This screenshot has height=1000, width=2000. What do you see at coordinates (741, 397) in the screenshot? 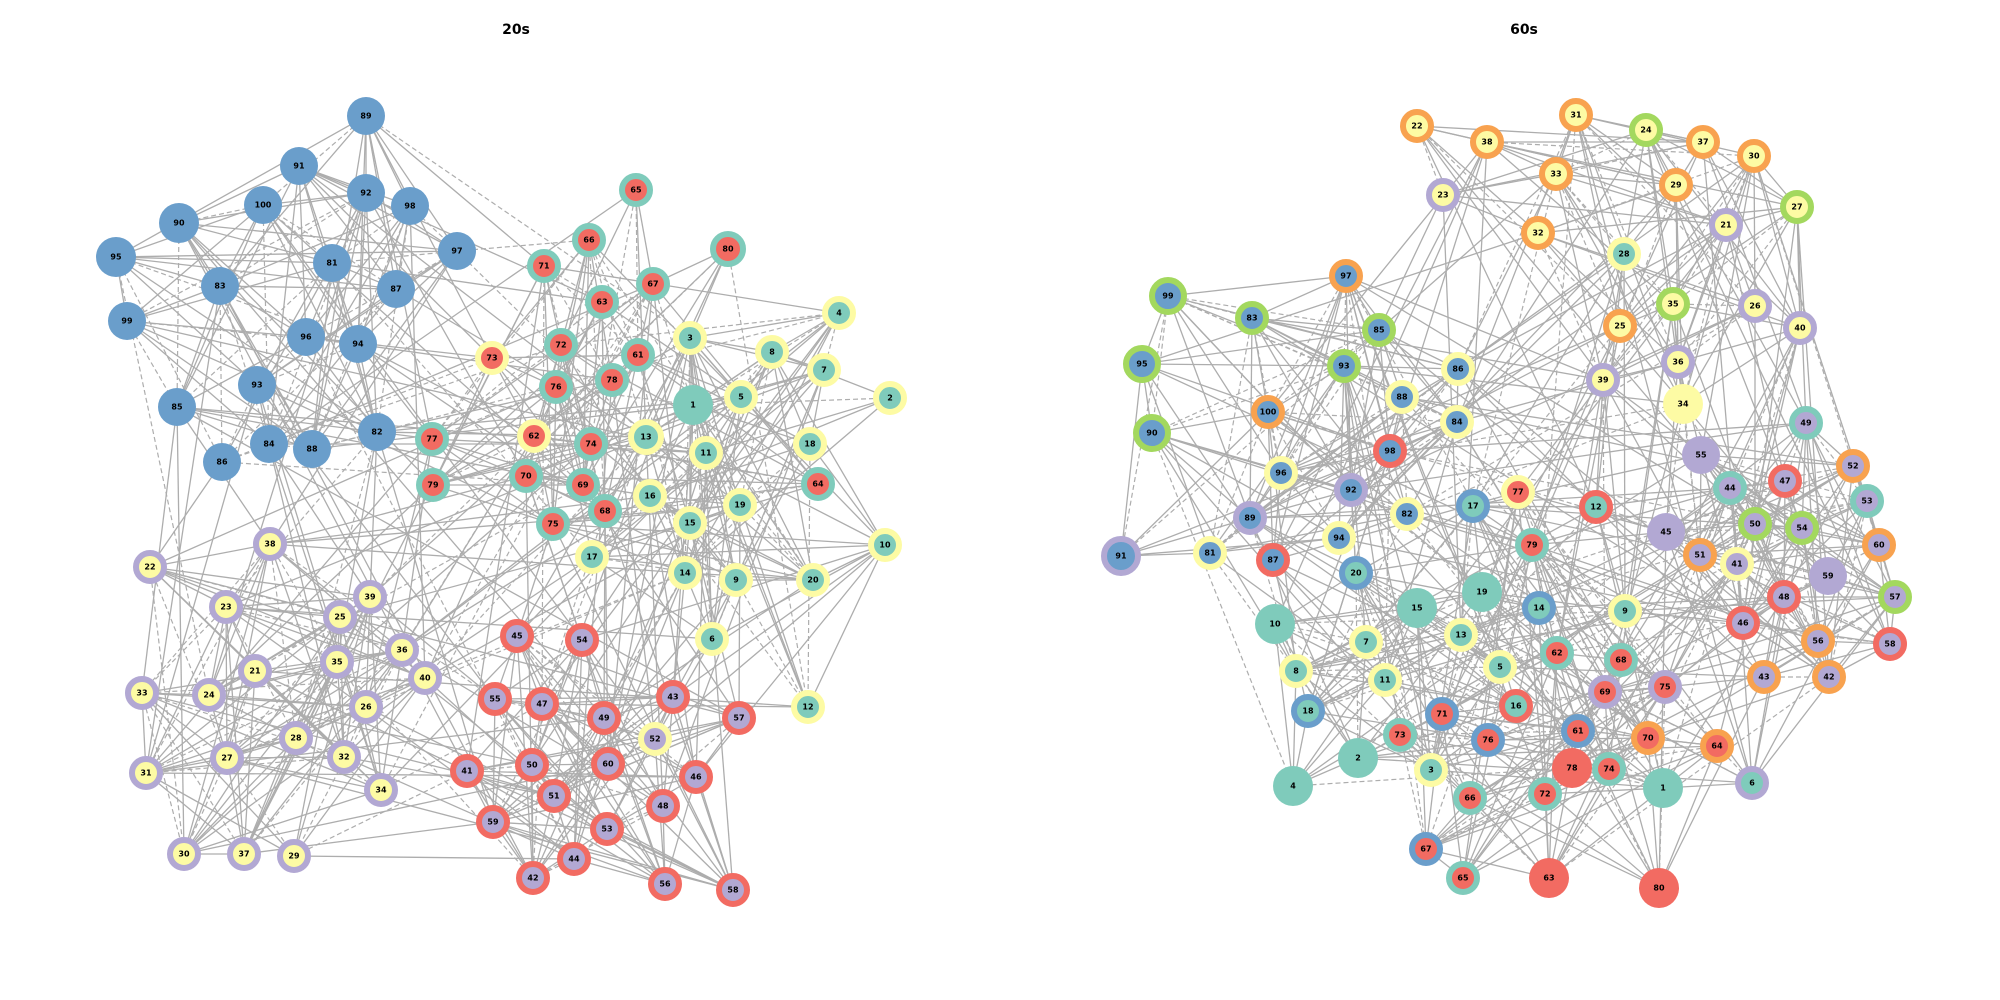
I see `node-label: 5` at bounding box center [741, 397].